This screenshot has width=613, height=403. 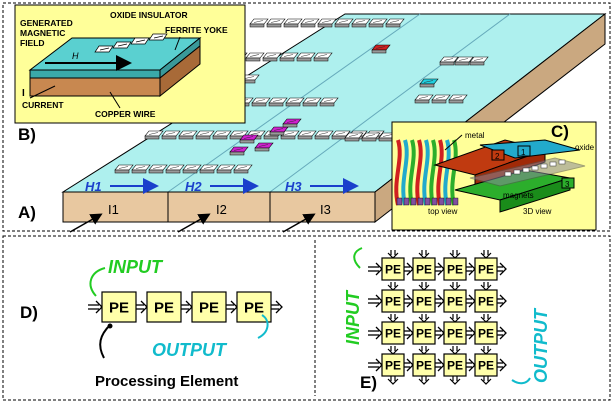 I want to click on e-down-arrow-3-3-head, so click(x=486, y=351).